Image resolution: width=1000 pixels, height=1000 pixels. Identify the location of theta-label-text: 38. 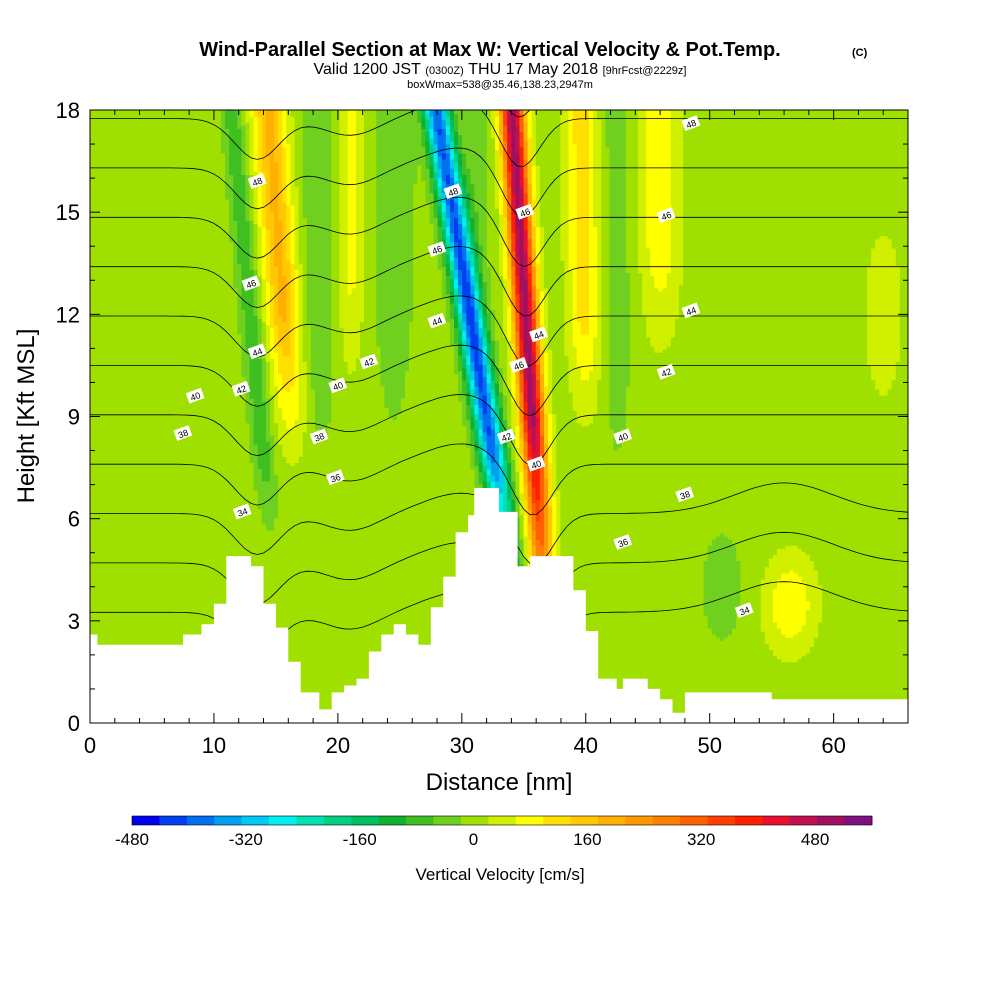
(319, 437).